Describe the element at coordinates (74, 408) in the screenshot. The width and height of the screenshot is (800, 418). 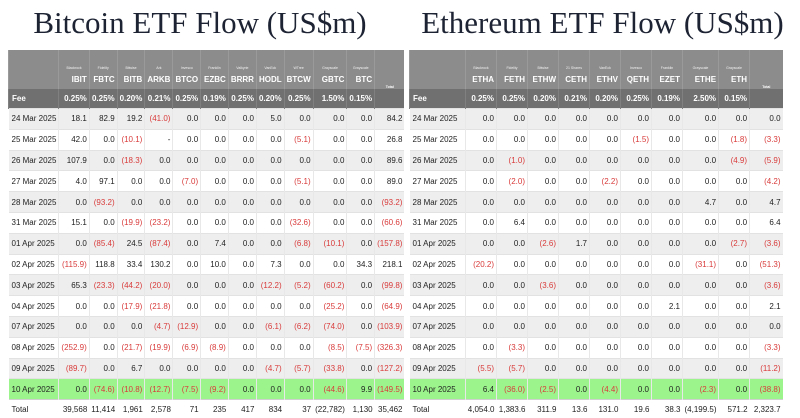
I see `cumulative-total-cell: 39,568` at that location.